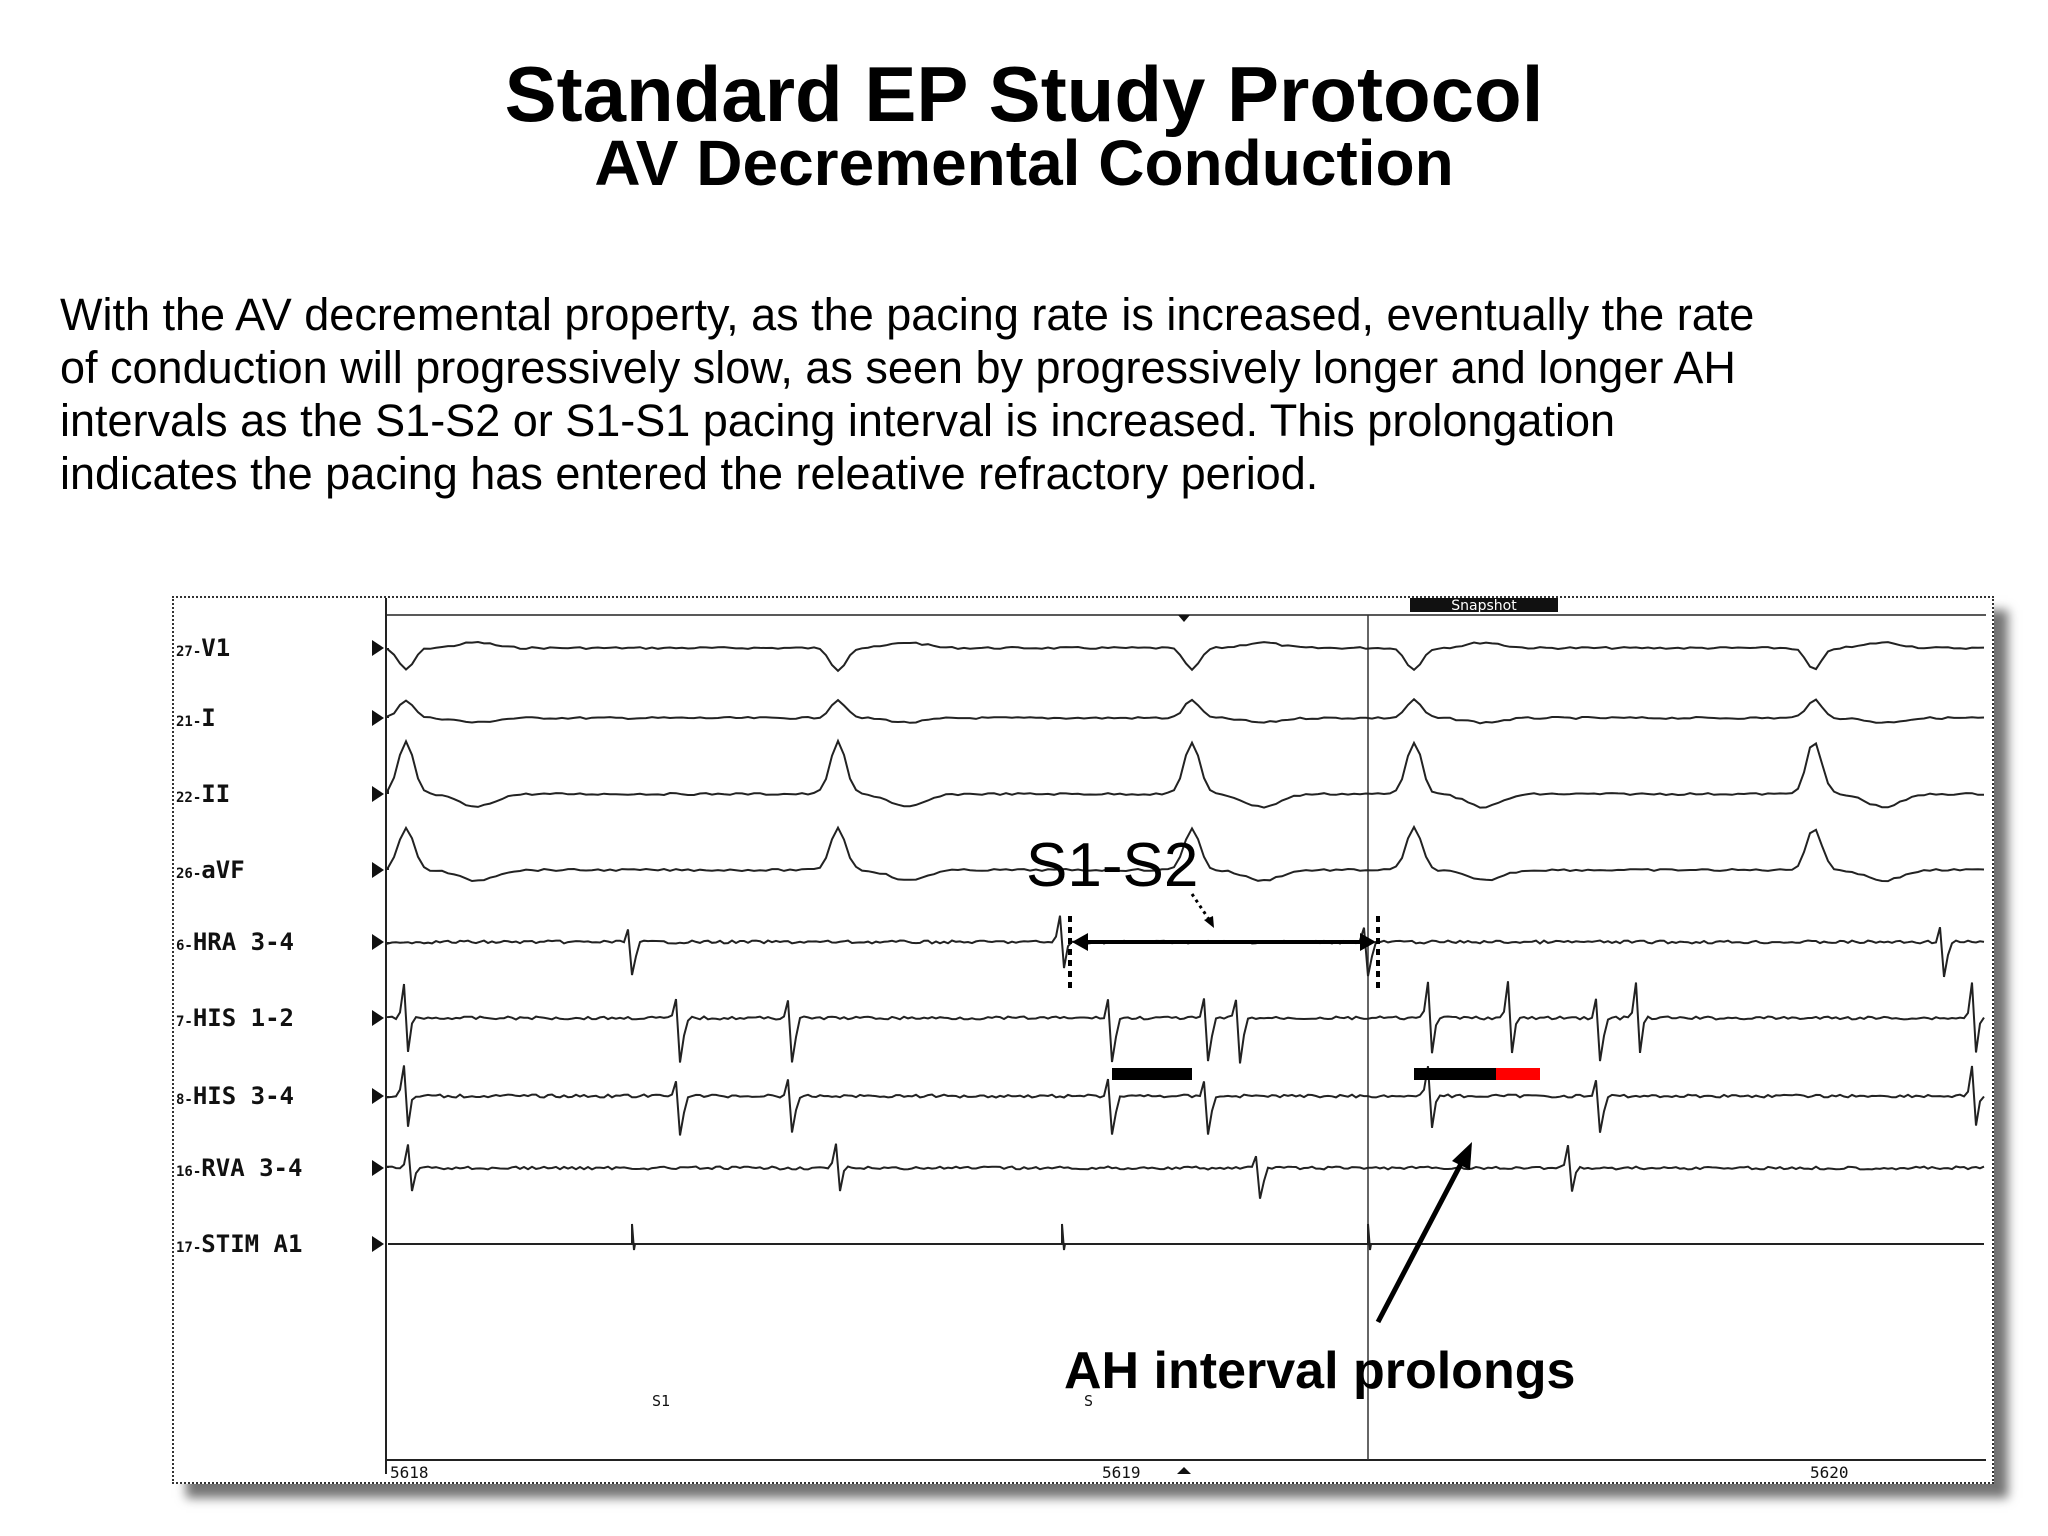  Describe the element at coordinates (1121, 1472) in the screenshot. I see `time-label-2: 5619` at that location.